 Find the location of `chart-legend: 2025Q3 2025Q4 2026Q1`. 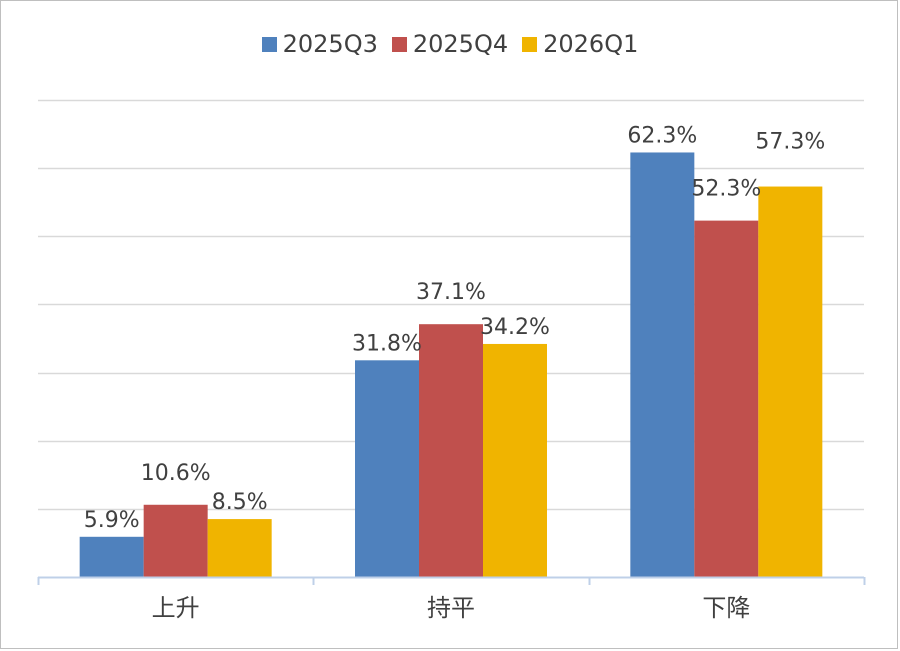

chart-legend: 2025Q3 2025Q4 2026Q1 is located at coordinates (450, 44).